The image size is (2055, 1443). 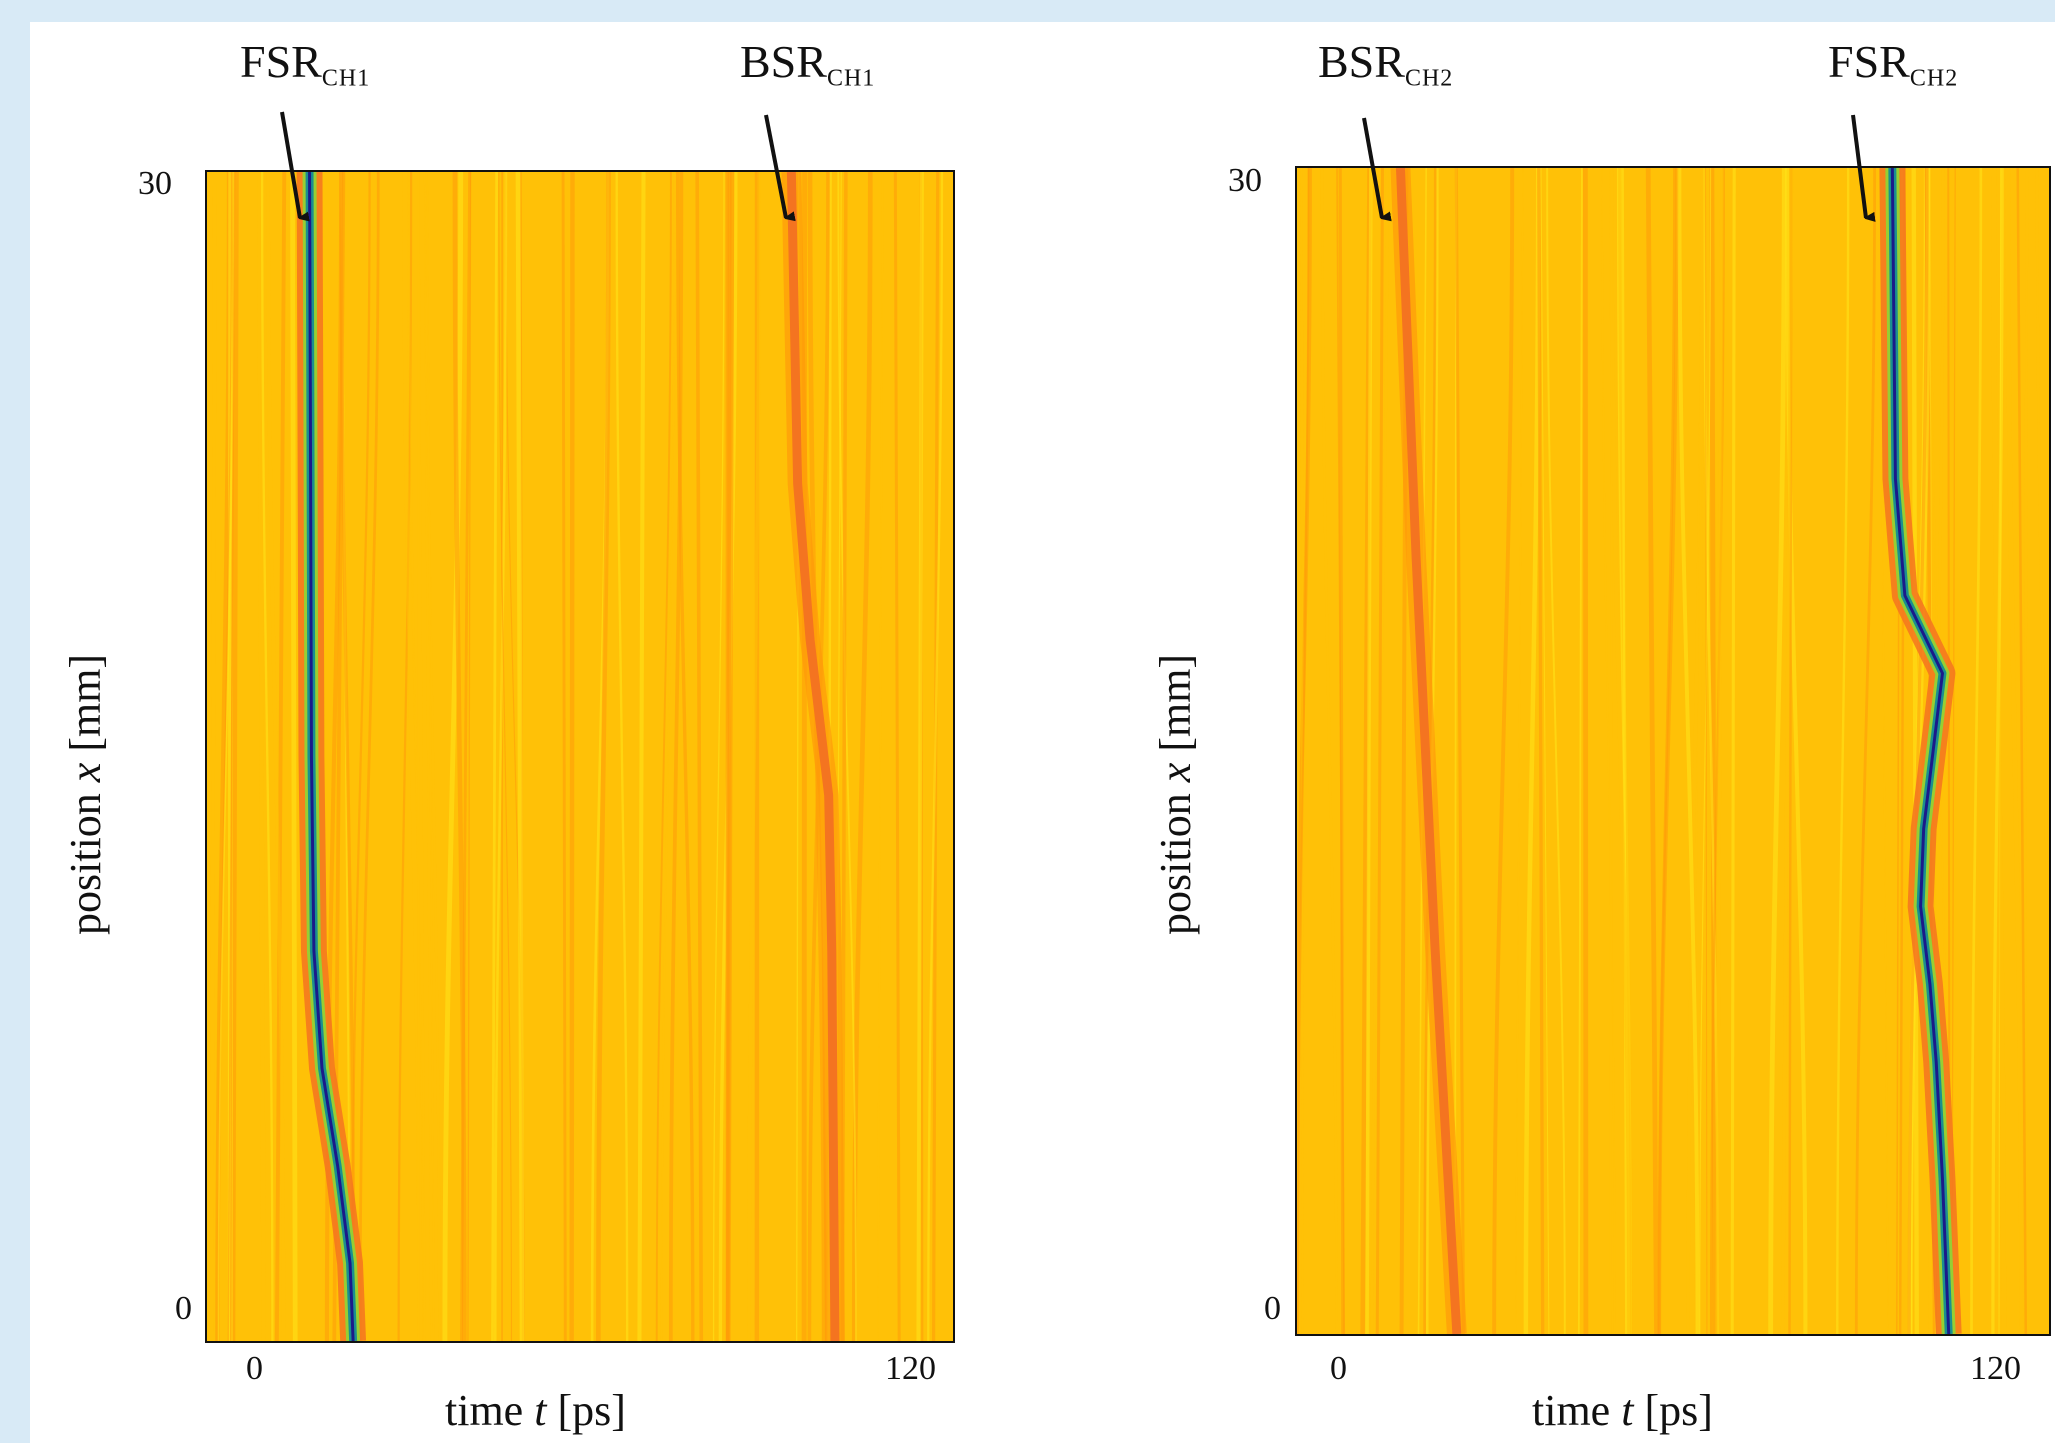 What do you see at coordinates (1893, 64) in the screenshot?
I see `annotation-fsr-ch2: FSRCH2` at bounding box center [1893, 64].